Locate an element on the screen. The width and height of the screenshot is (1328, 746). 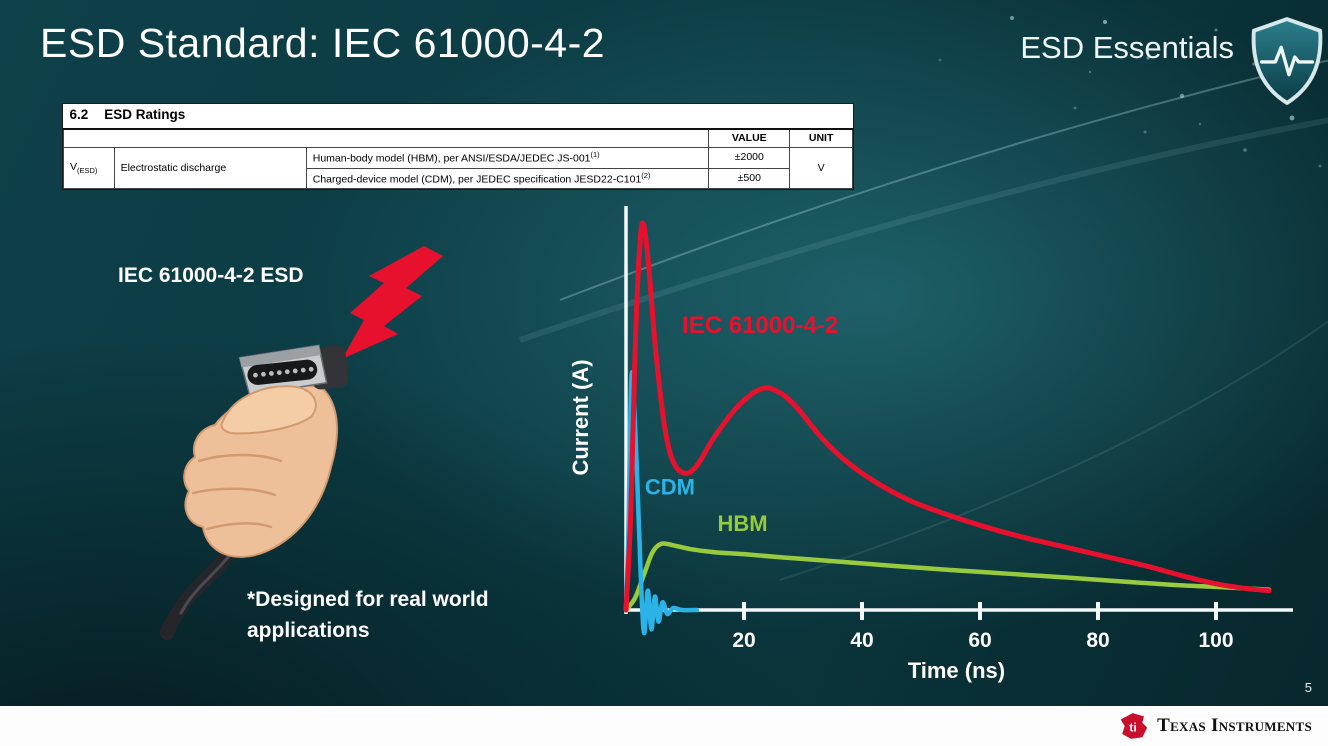
unit-cell: V is located at coordinates (821, 168).